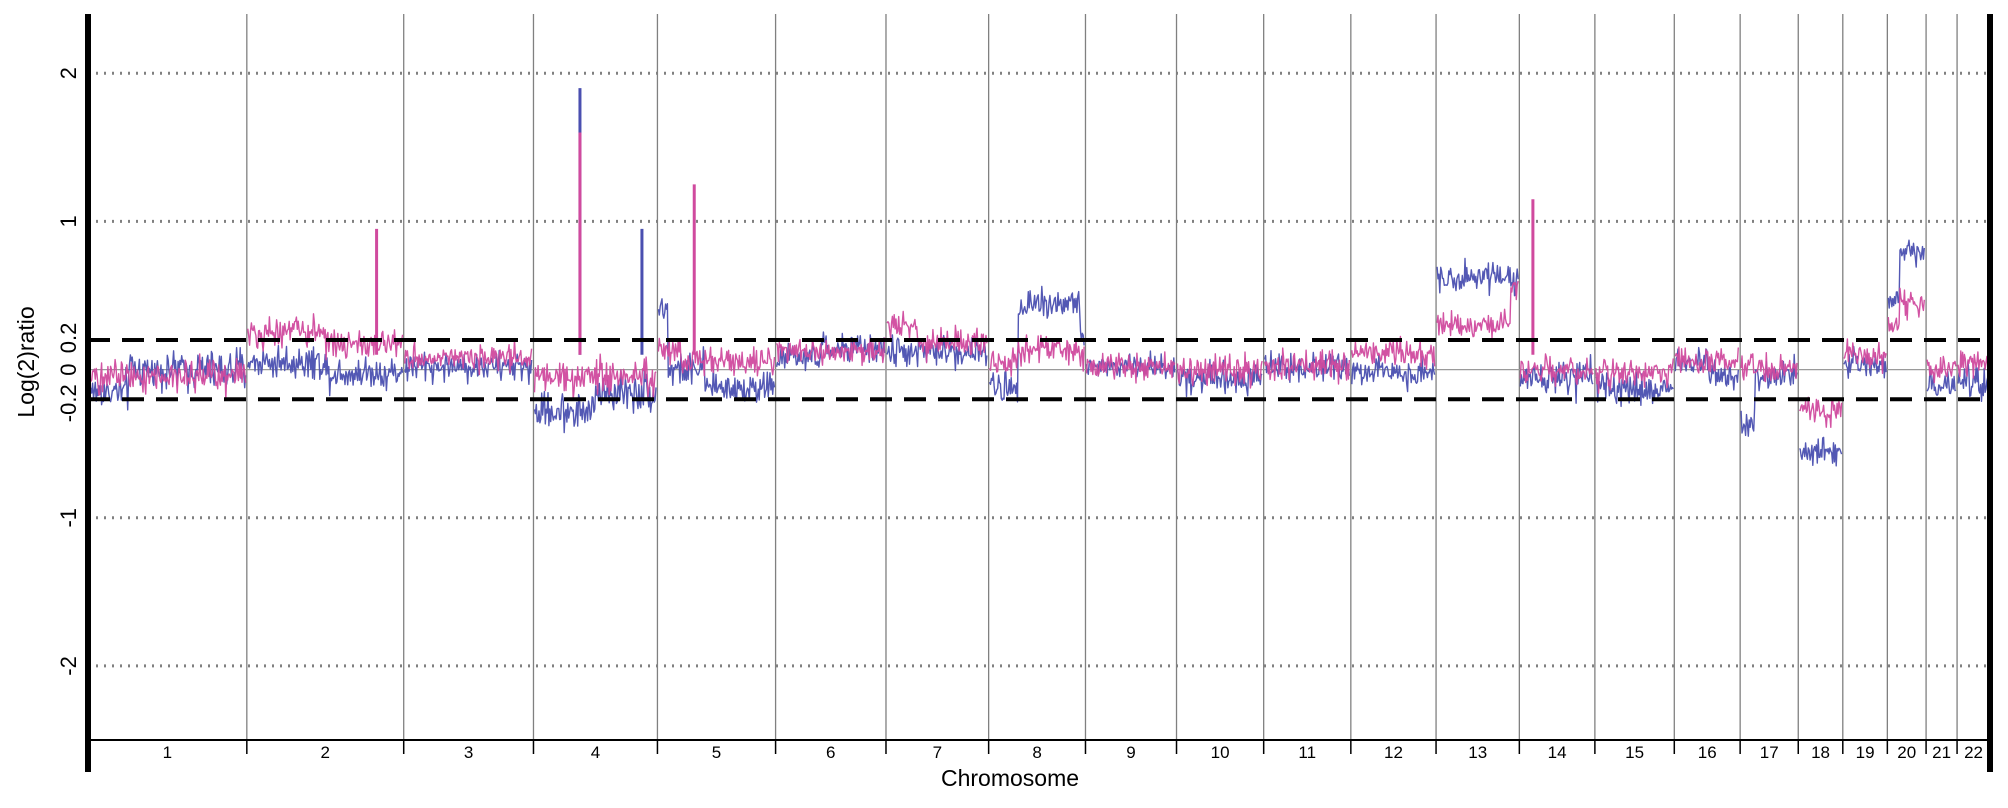 The height and width of the screenshot is (808, 2008). I want to click on x-tick-label-chr-13: 13, so click(1477, 752).